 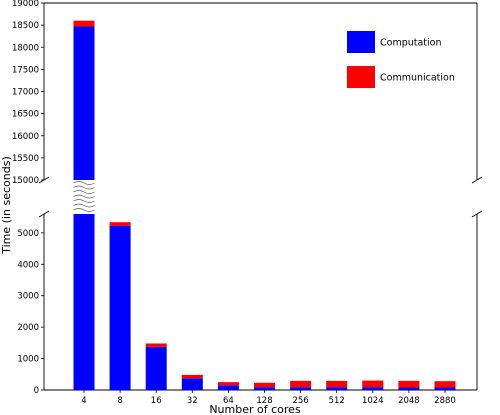 I want to click on legend: Computation Communication, so click(x=401, y=59).